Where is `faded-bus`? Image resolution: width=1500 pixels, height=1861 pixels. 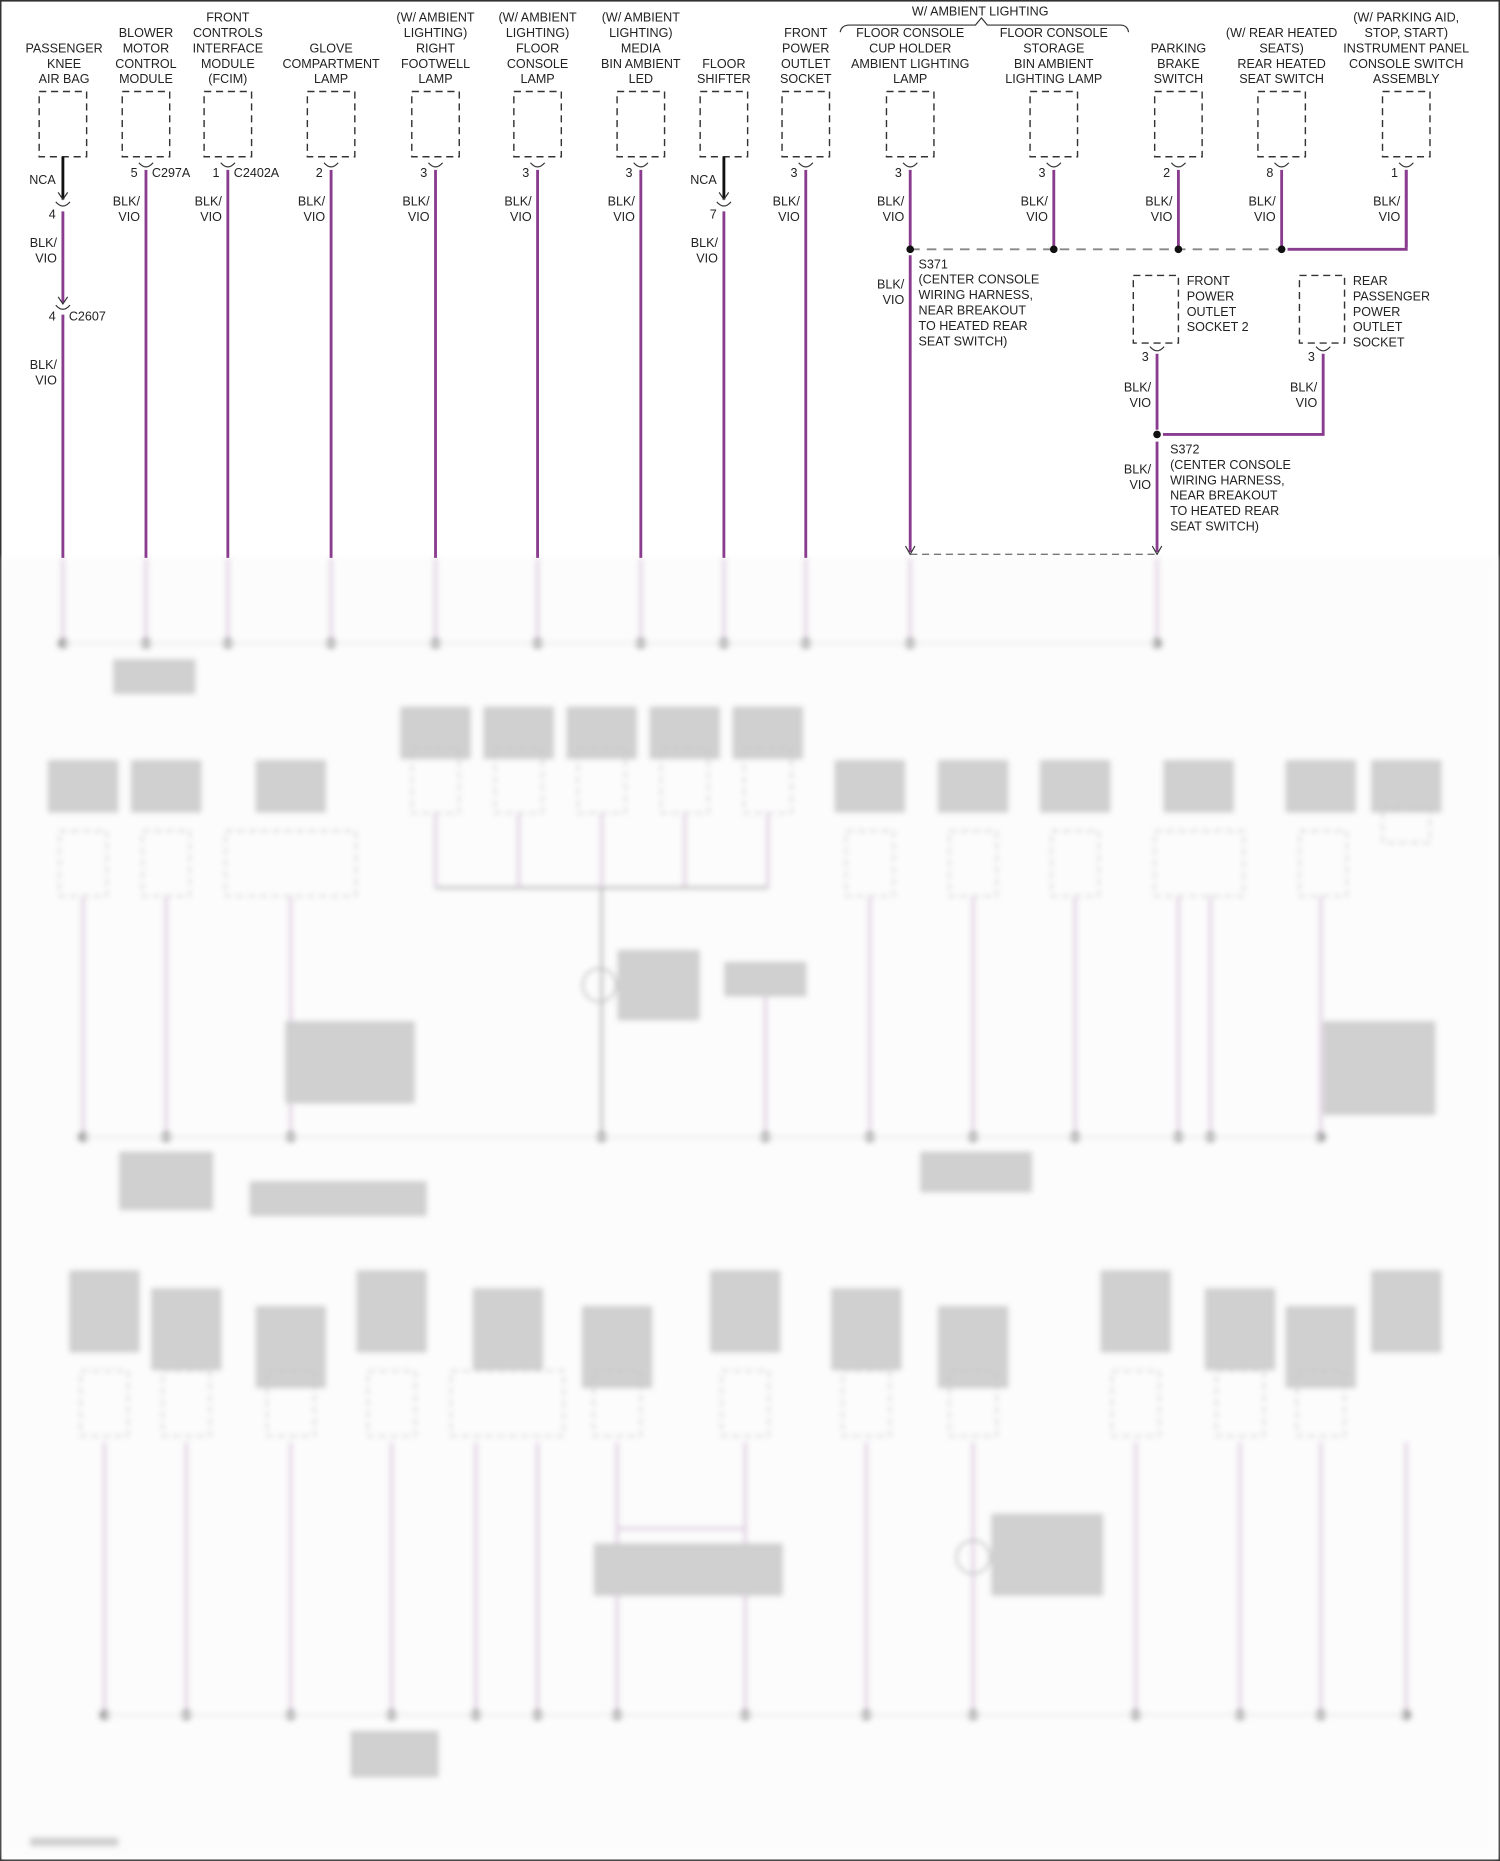
faded-bus is located at coordinates (601, 1011).